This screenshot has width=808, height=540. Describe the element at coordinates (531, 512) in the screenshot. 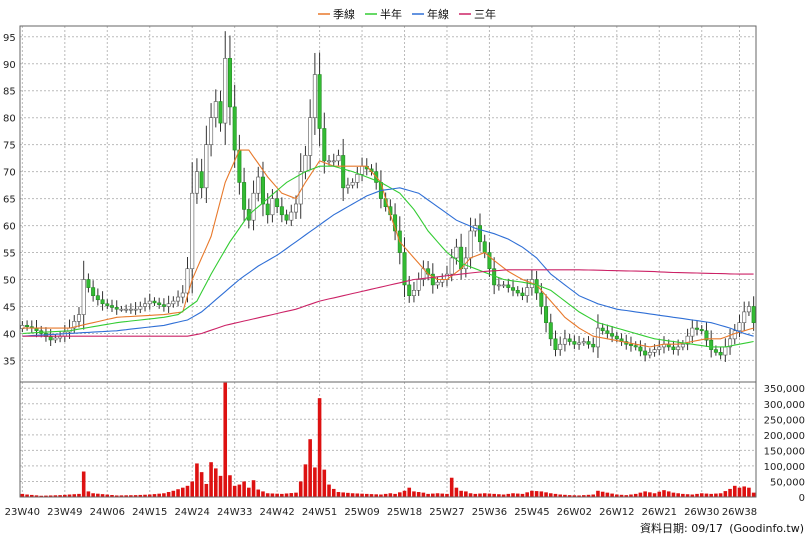

I see `week-tick-label: 25W45` at that location.